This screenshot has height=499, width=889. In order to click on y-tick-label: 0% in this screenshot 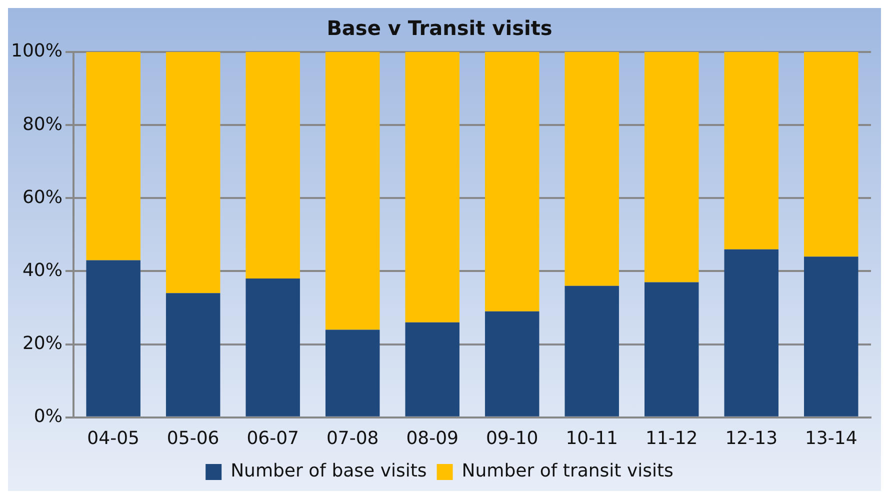, I will do `click(48, 417)`.